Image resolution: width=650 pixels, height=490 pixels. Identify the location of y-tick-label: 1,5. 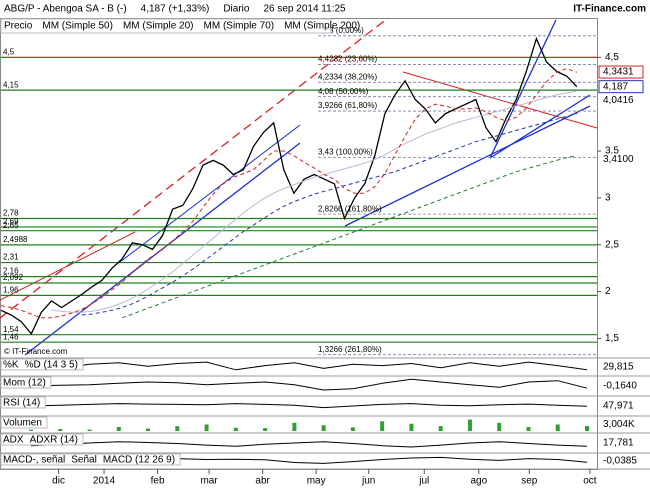
(612, 338).